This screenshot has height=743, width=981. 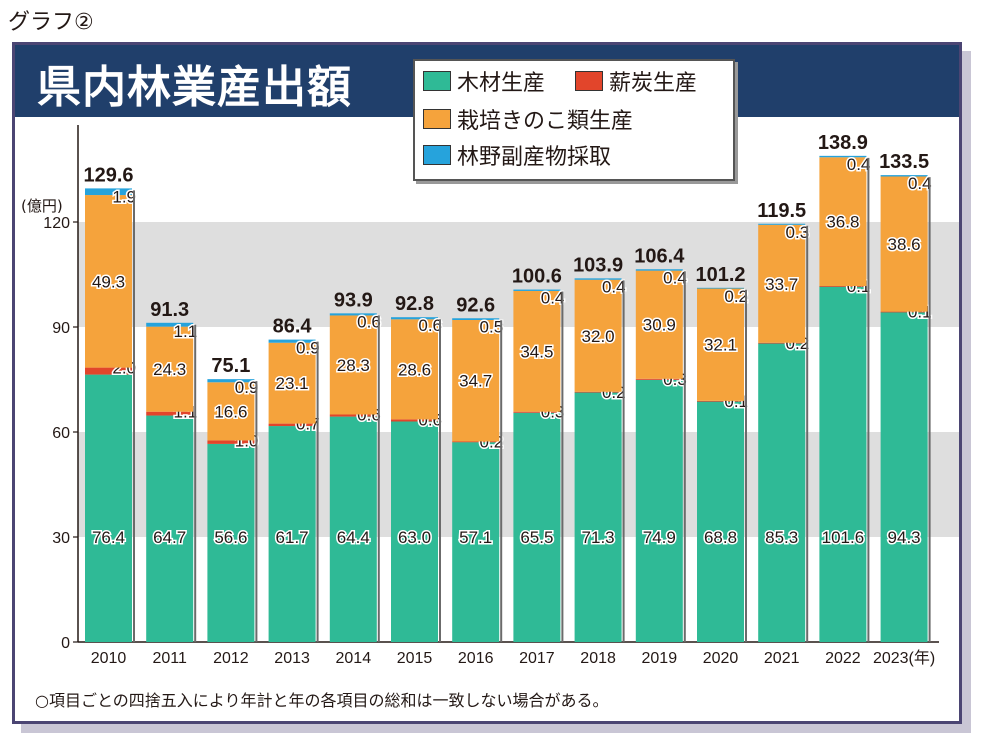 I want to click on legend: 木材生産 薪炭生産 栽培きのこ類生産 林野副産物採取, so click(x=574, y=120).